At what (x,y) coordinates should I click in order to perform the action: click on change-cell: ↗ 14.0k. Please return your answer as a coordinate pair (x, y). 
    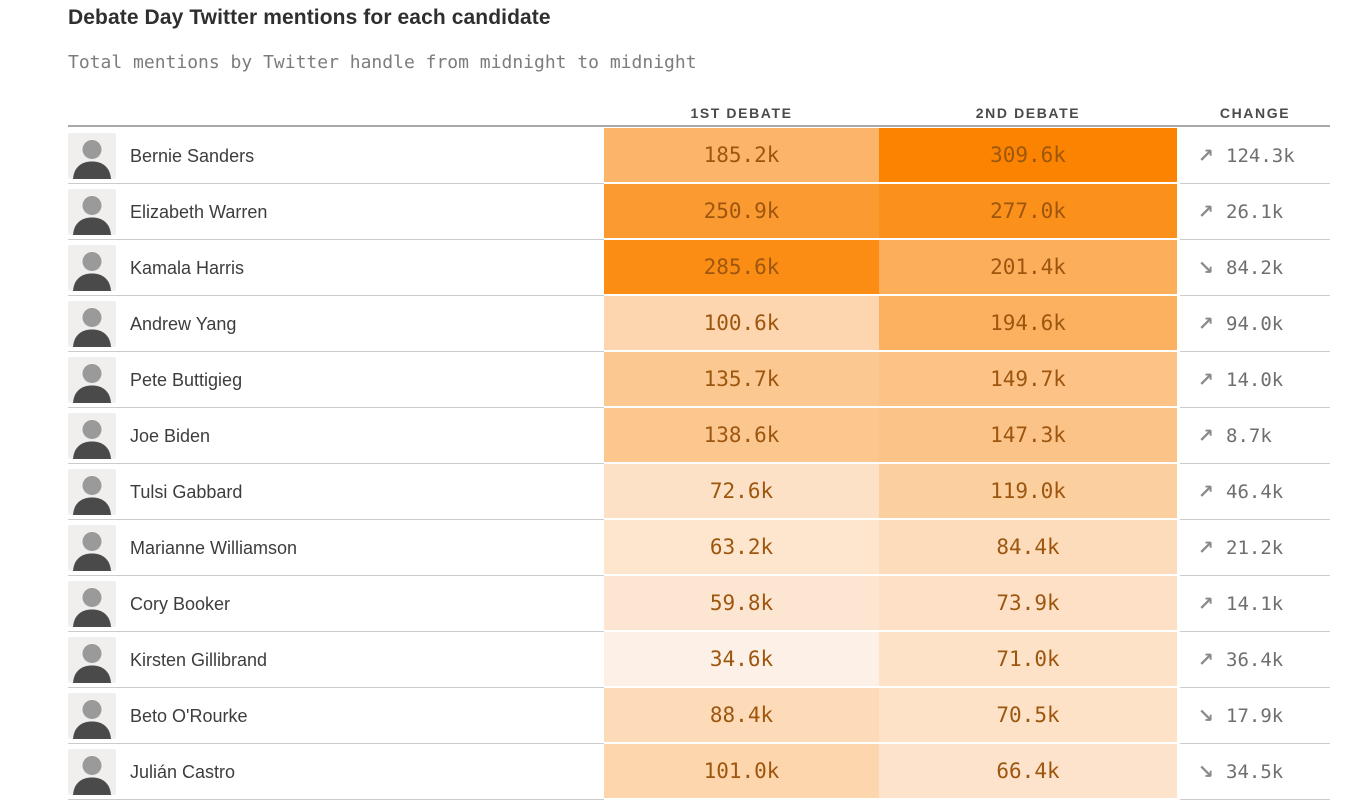
    Looking at the image, I should click on (1255, 380).